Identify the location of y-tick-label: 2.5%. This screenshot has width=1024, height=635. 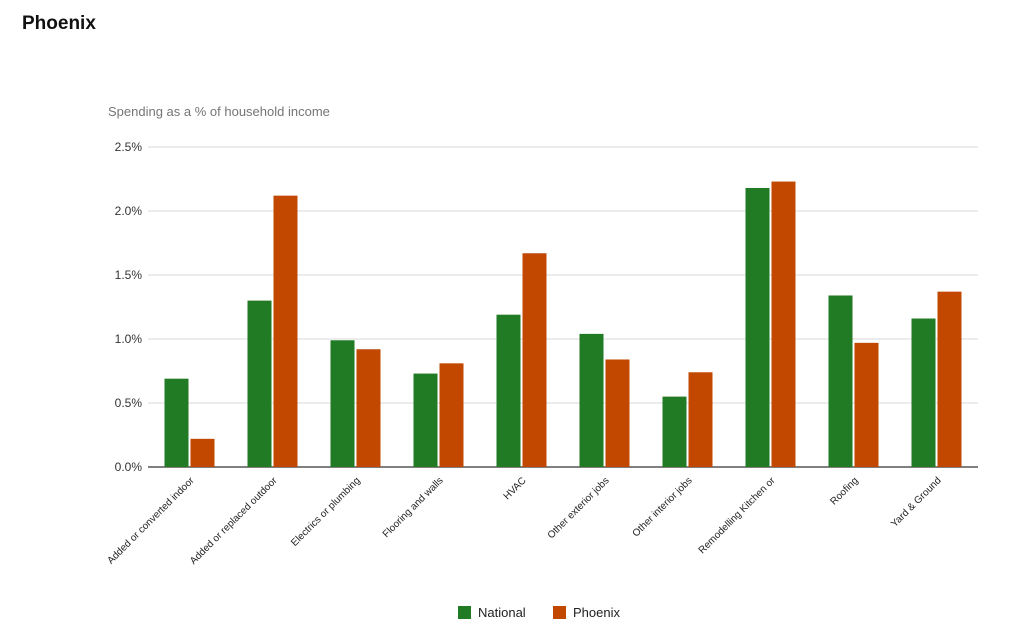
(129, 147).